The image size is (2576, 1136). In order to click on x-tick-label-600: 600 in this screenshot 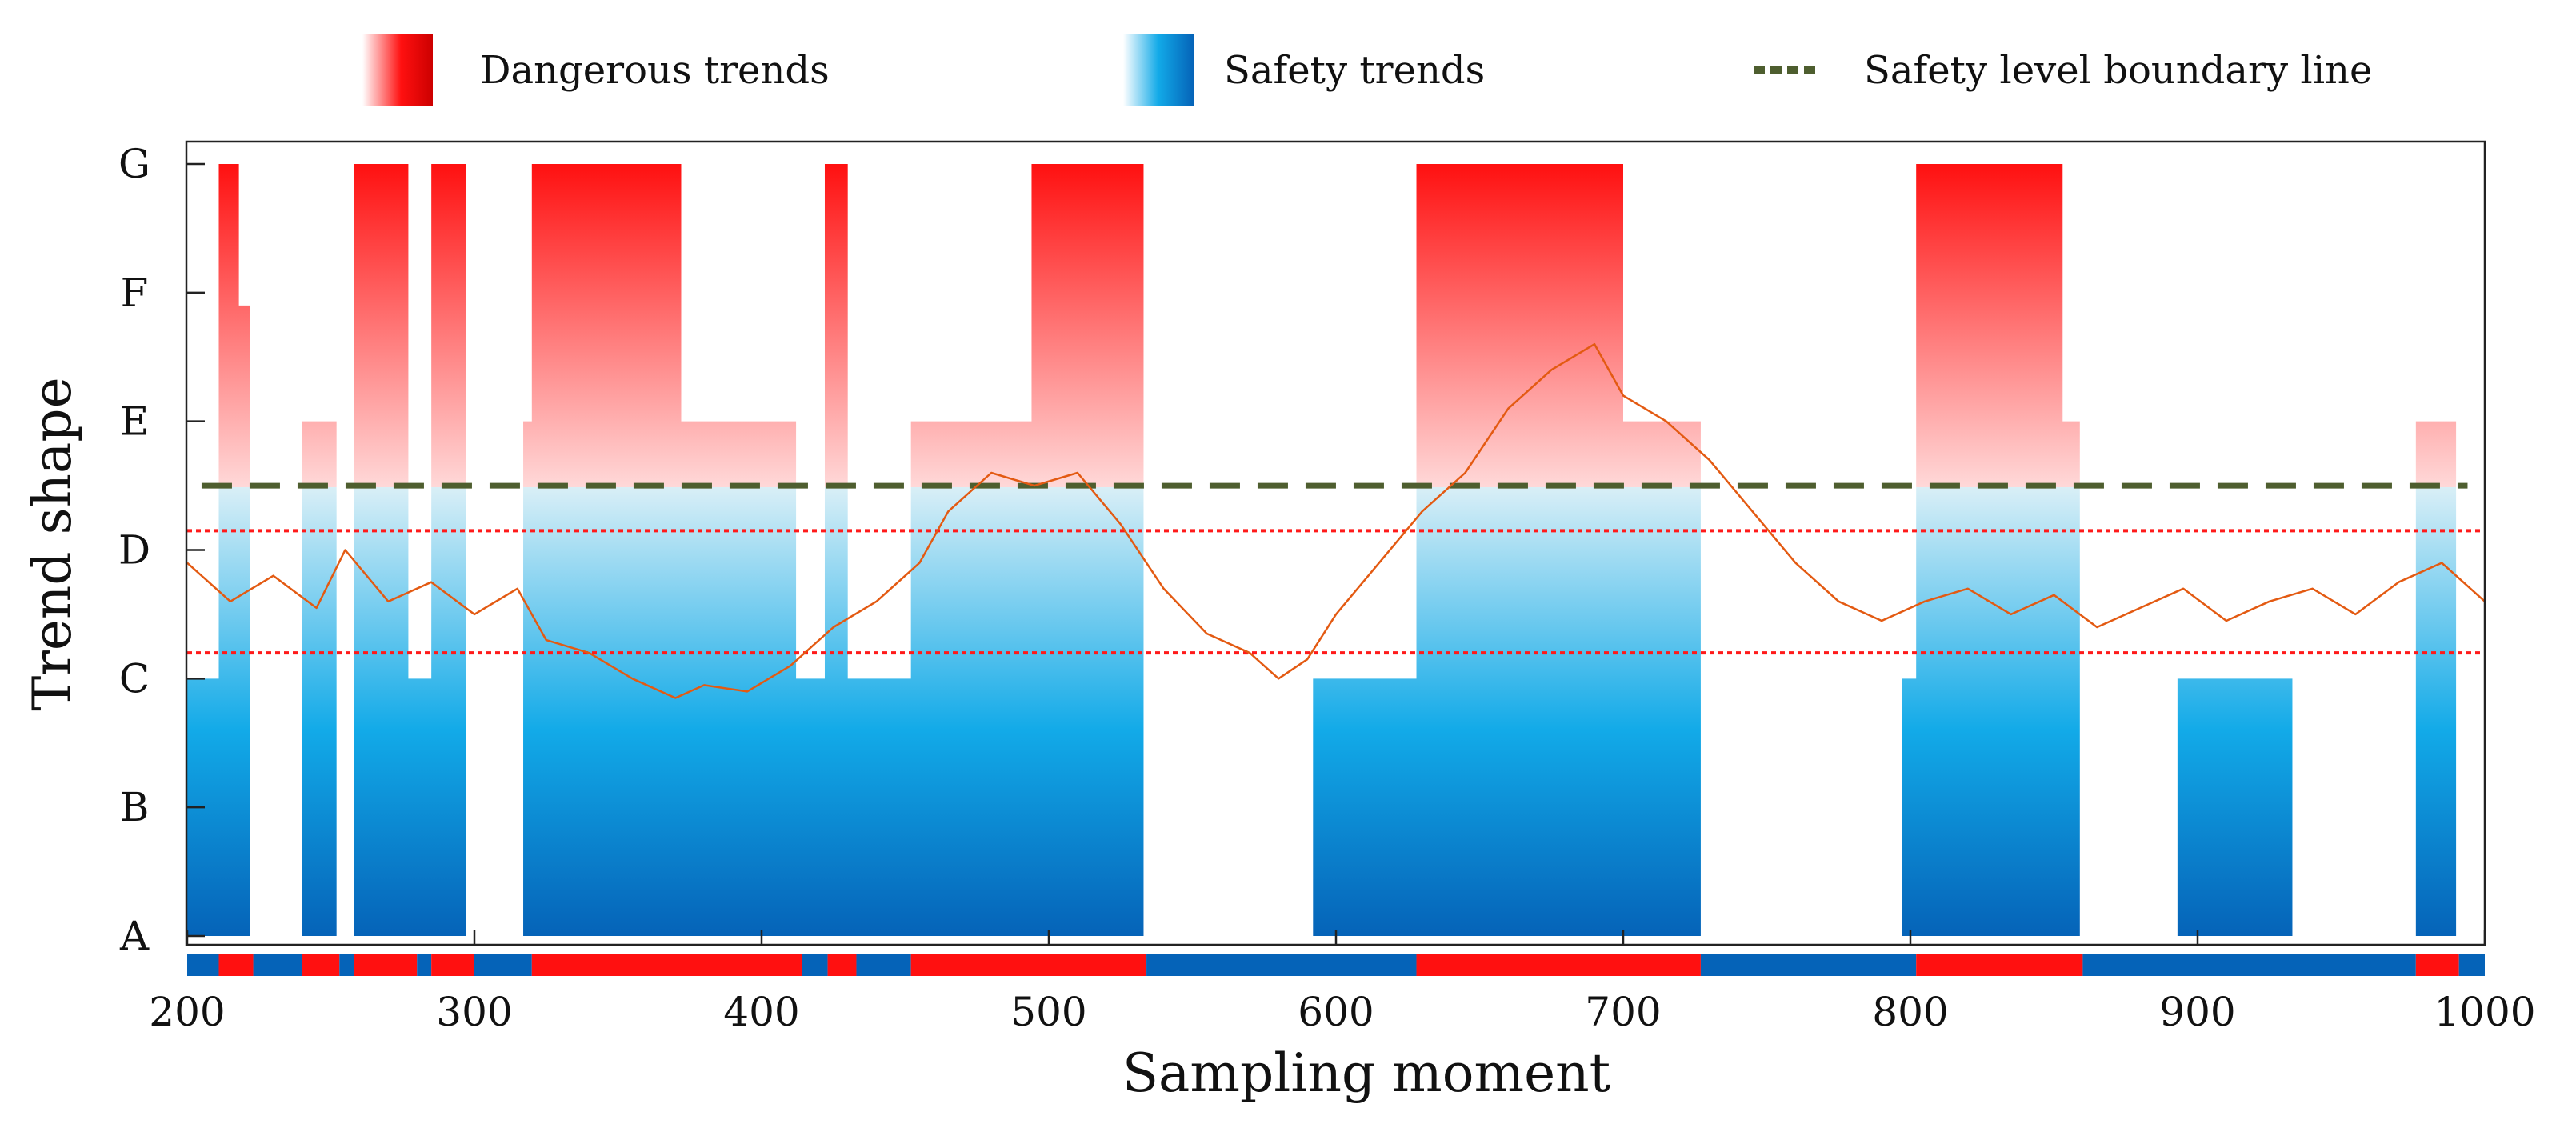, I will do `click(1336, 1012)`.